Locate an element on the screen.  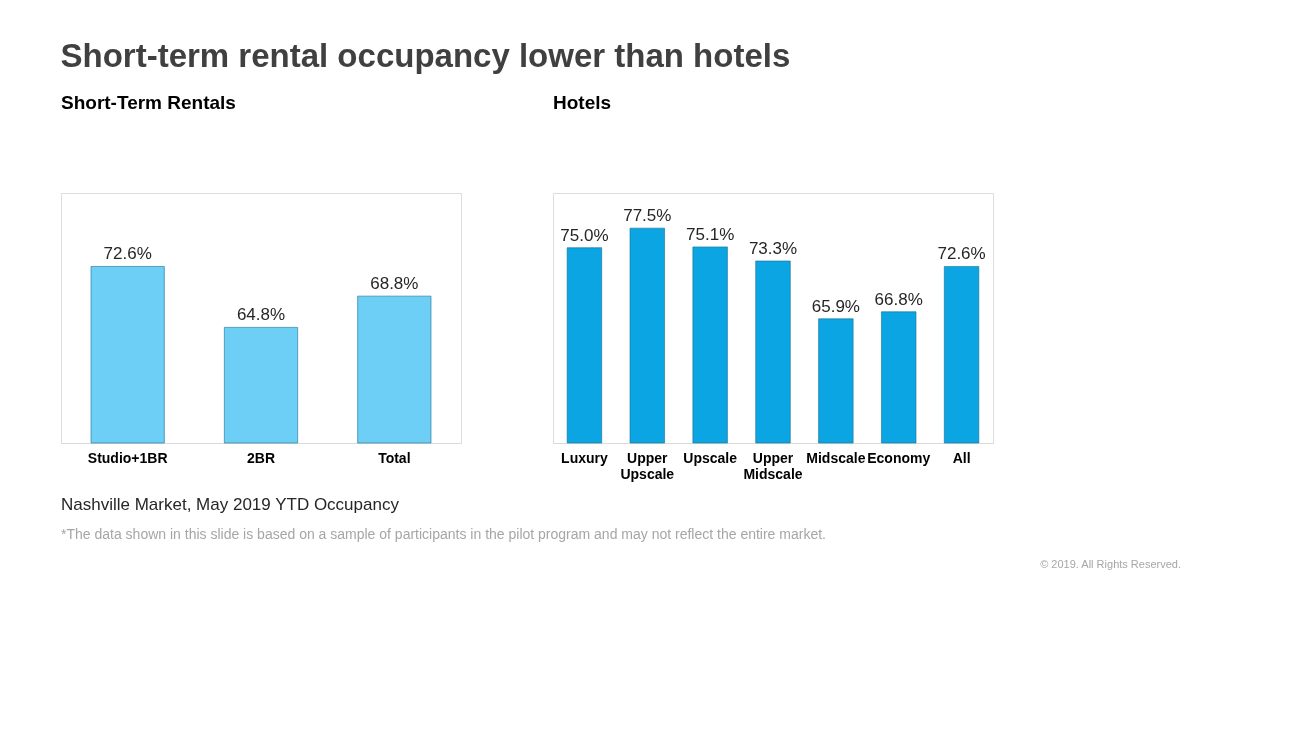
text: © 2019. All Rights Reserved. is located at coordinates (1110, 564).